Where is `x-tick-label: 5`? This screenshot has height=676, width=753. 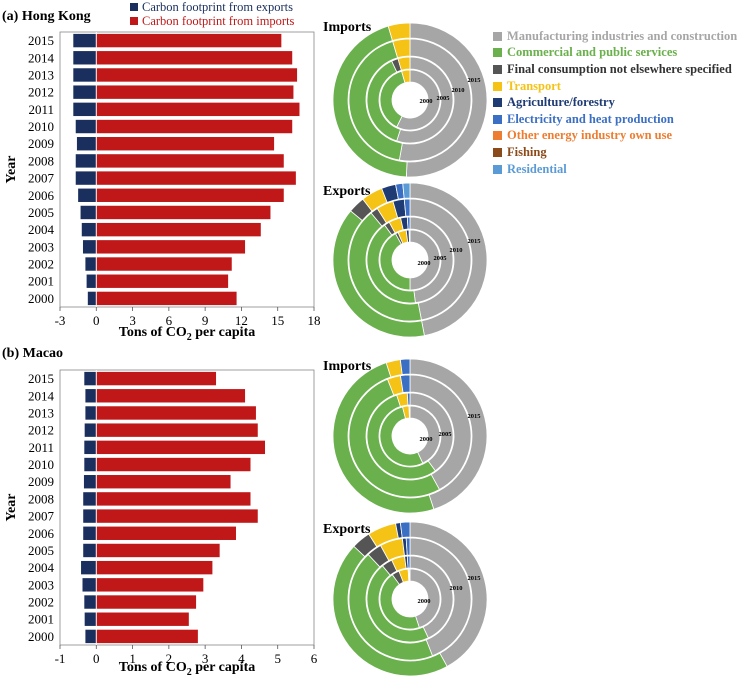 x-tick-label: 5 is located at coordinates (277, 658).